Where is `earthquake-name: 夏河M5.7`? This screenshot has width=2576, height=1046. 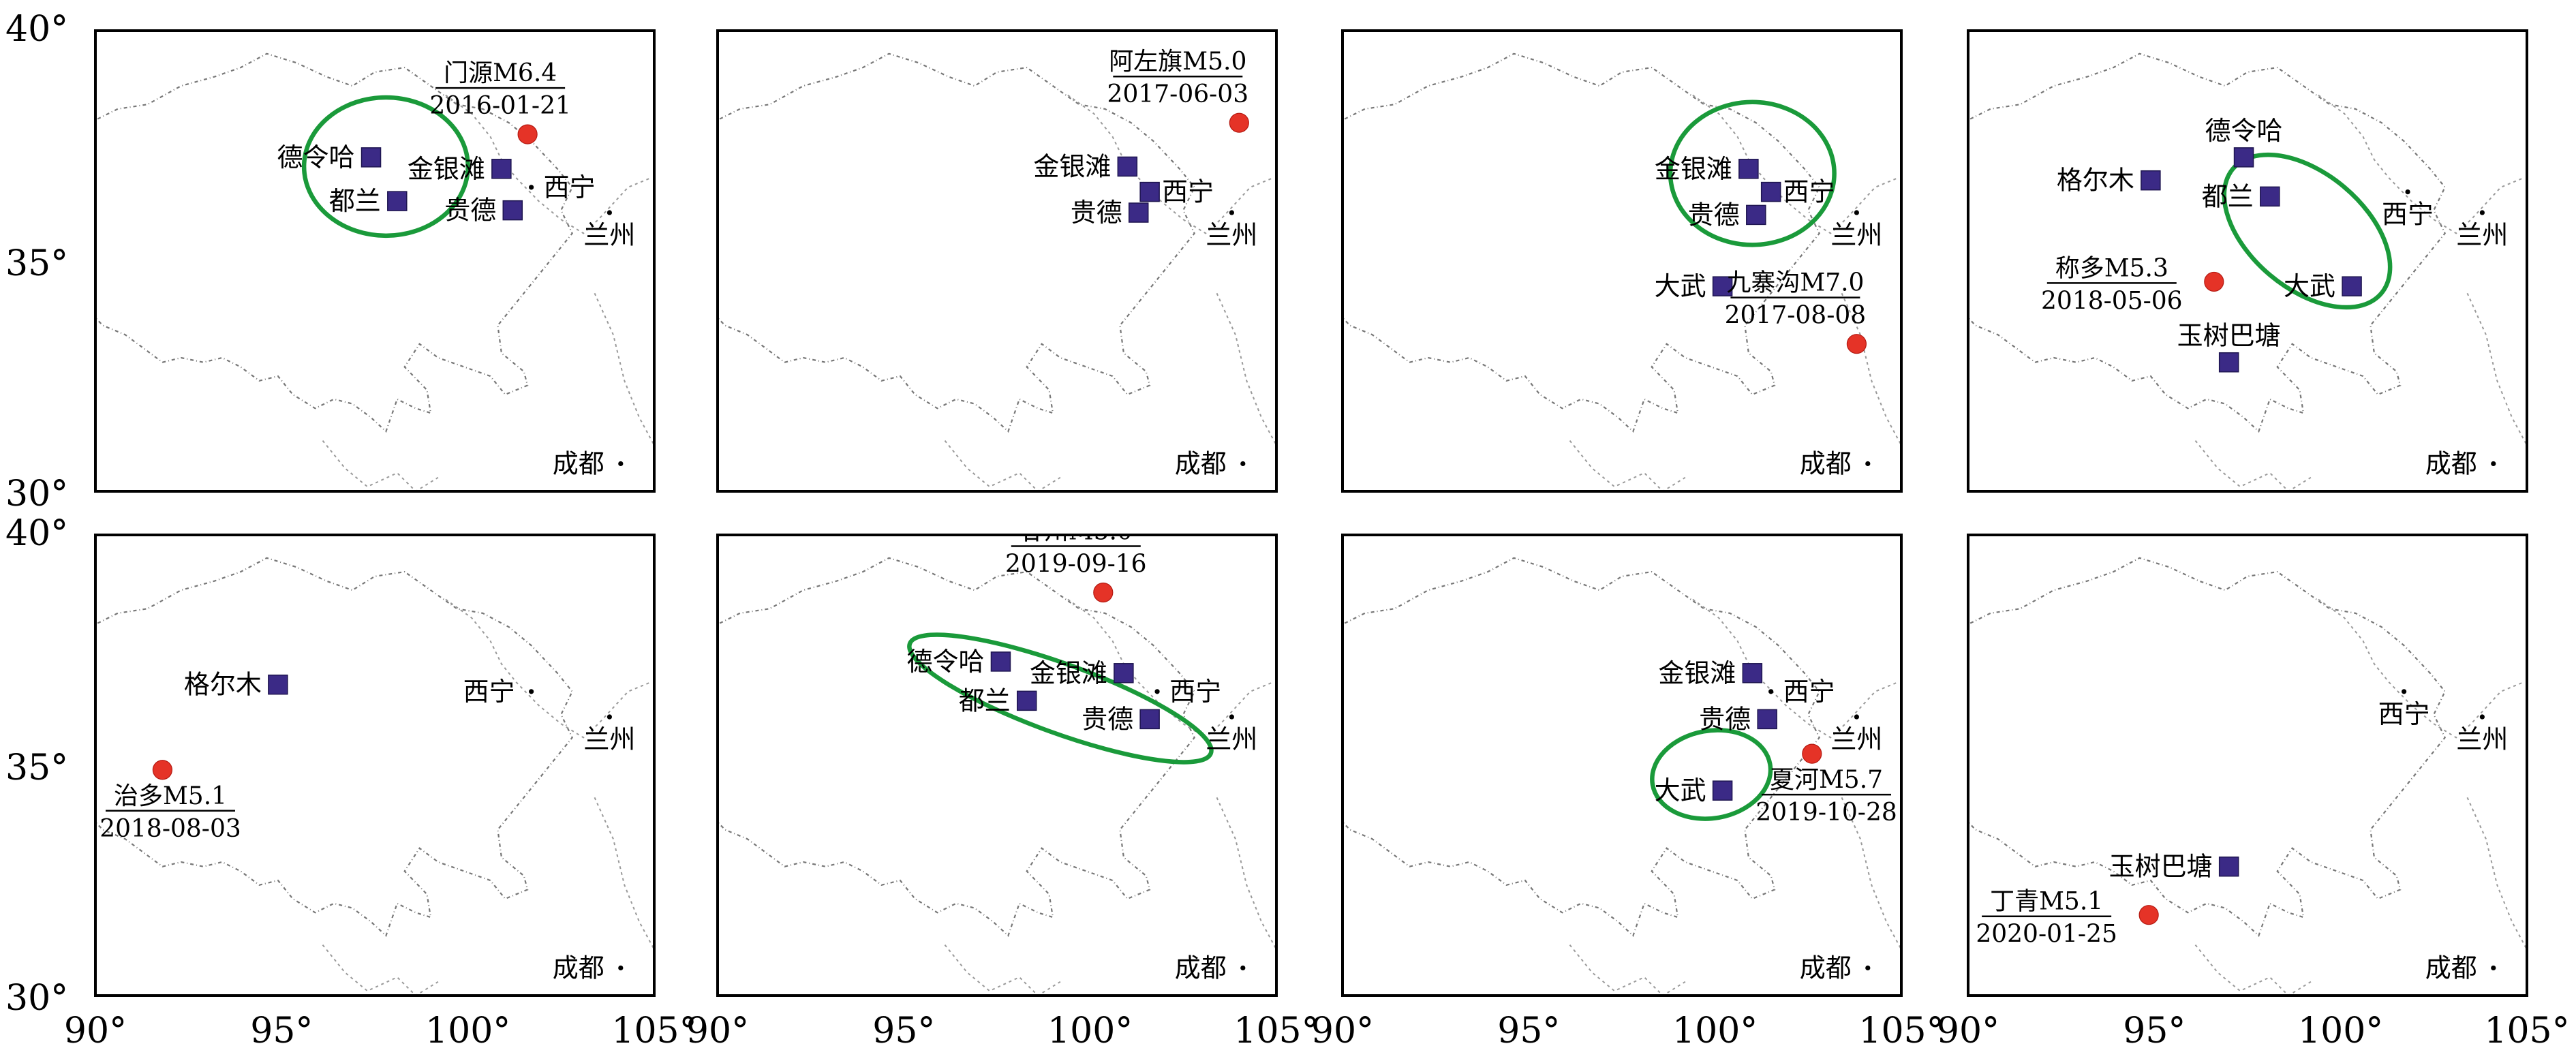 earthquake-name: 夏河M5.7 is located at coordinates (1826, 780).